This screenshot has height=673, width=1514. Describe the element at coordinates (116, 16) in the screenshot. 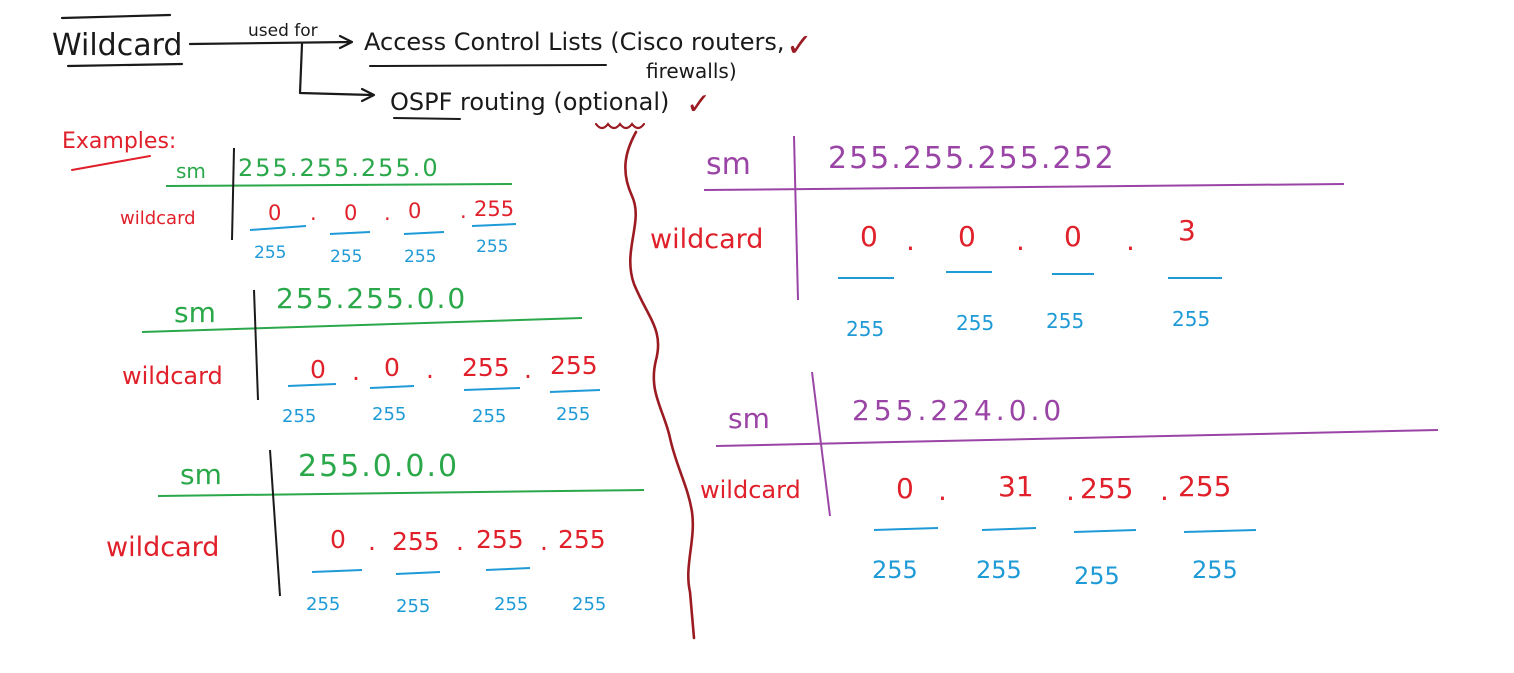

I see `term-overline` at that location.